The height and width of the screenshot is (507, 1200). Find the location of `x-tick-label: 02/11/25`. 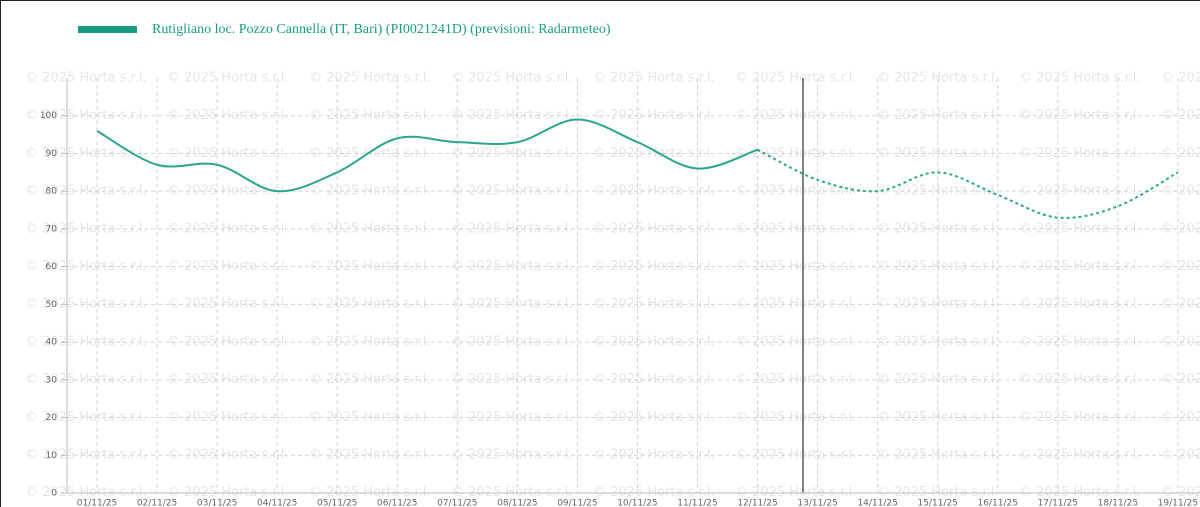

x-tick-label: 02/11/25 is located at coordinates (157, 503).